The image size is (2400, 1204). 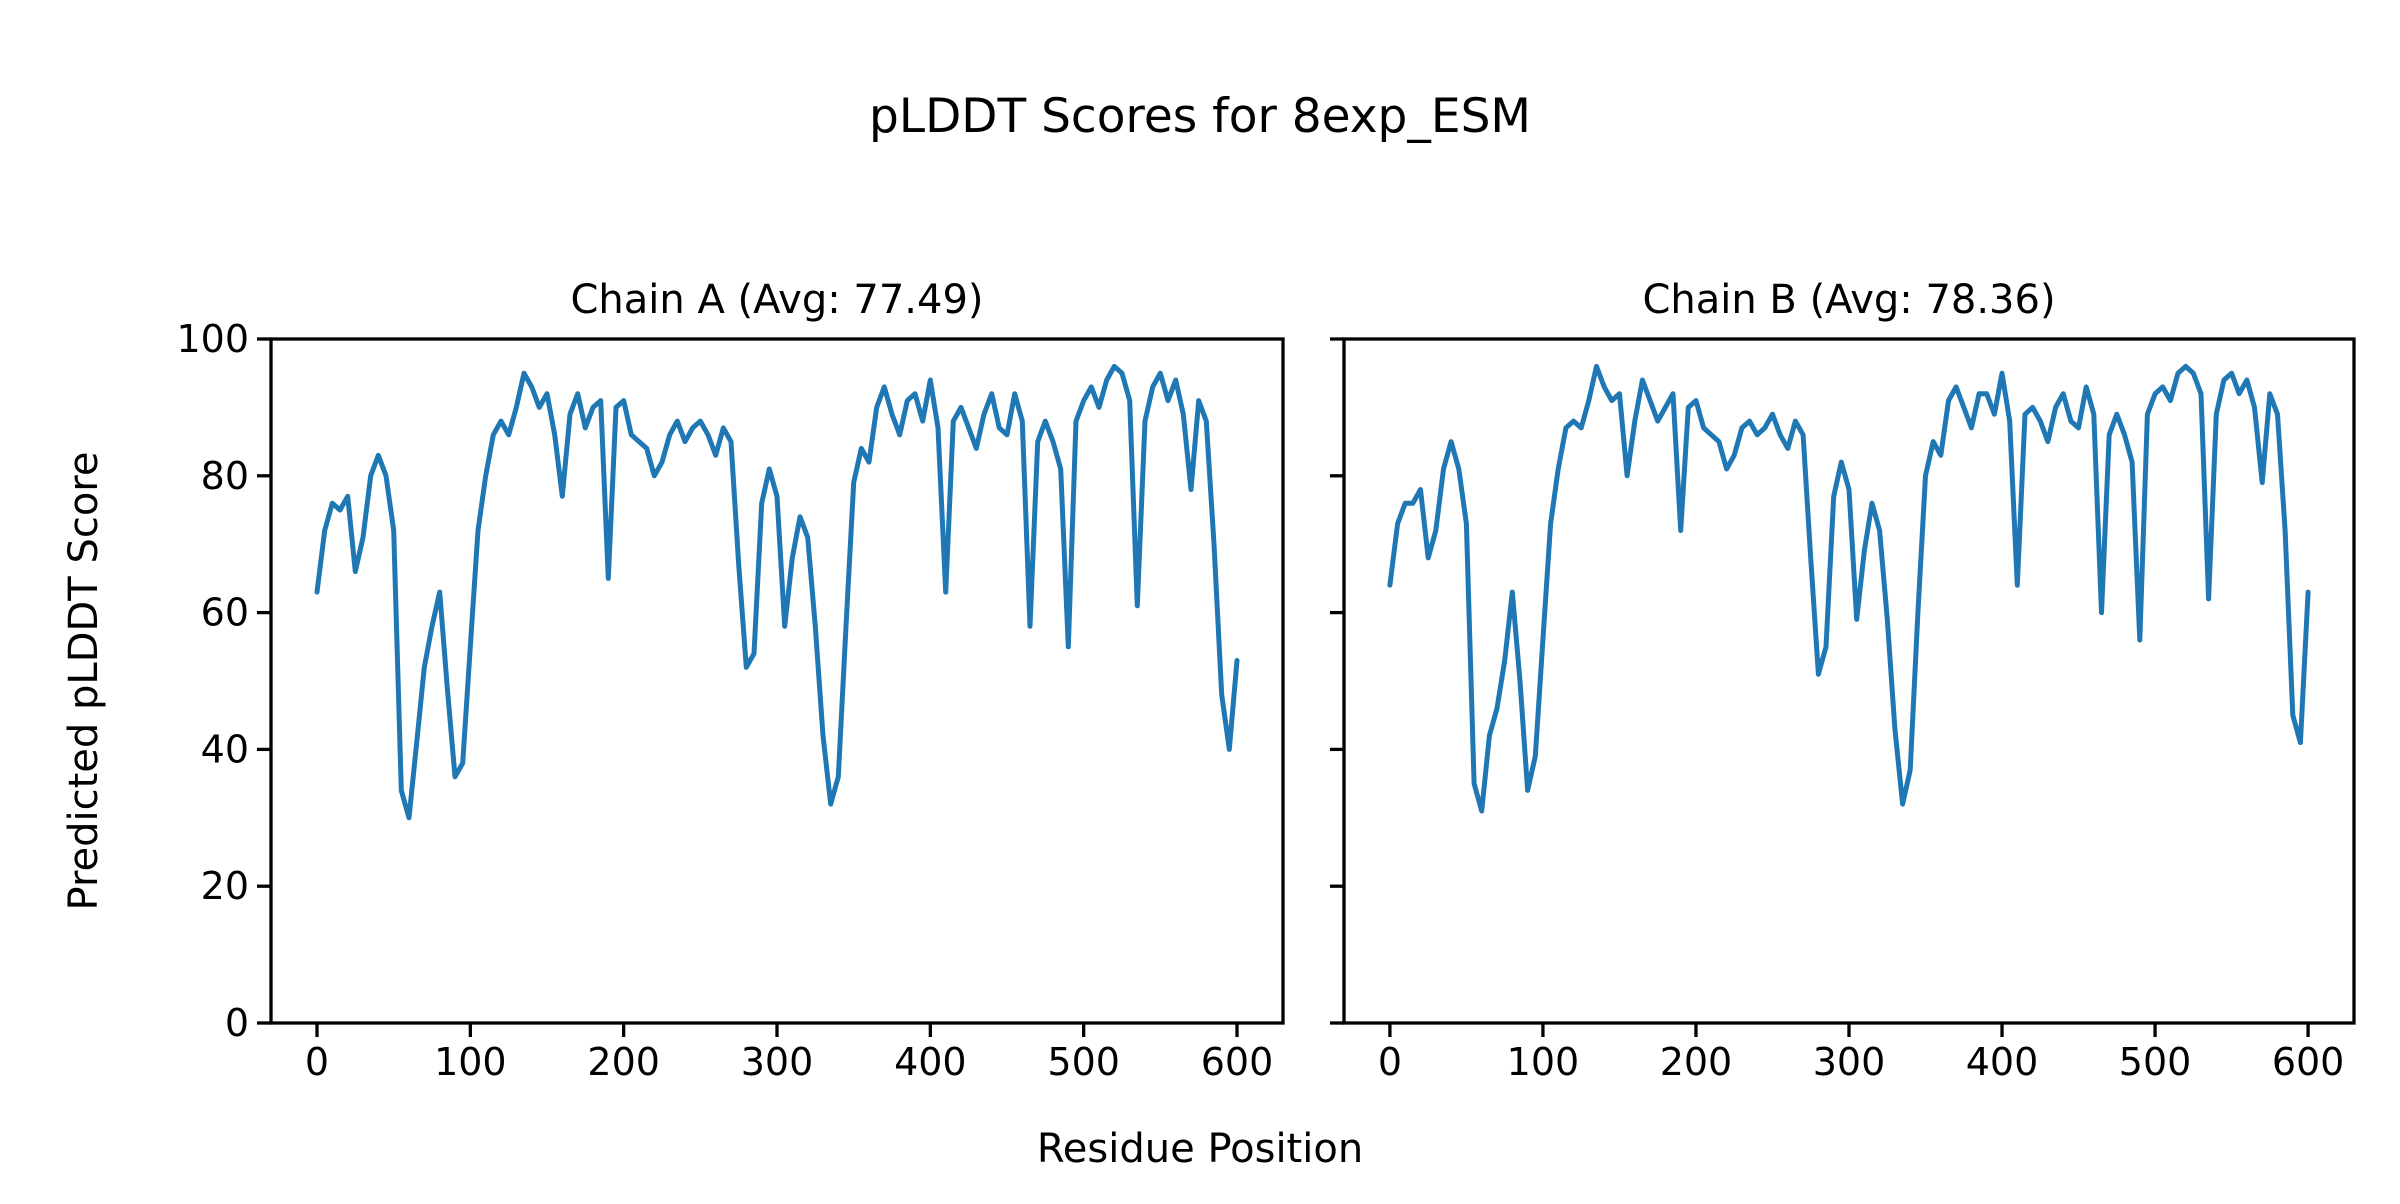 I want to click on y-axis-label: Predicted pLDDT Score, so click(x=84, y=681).